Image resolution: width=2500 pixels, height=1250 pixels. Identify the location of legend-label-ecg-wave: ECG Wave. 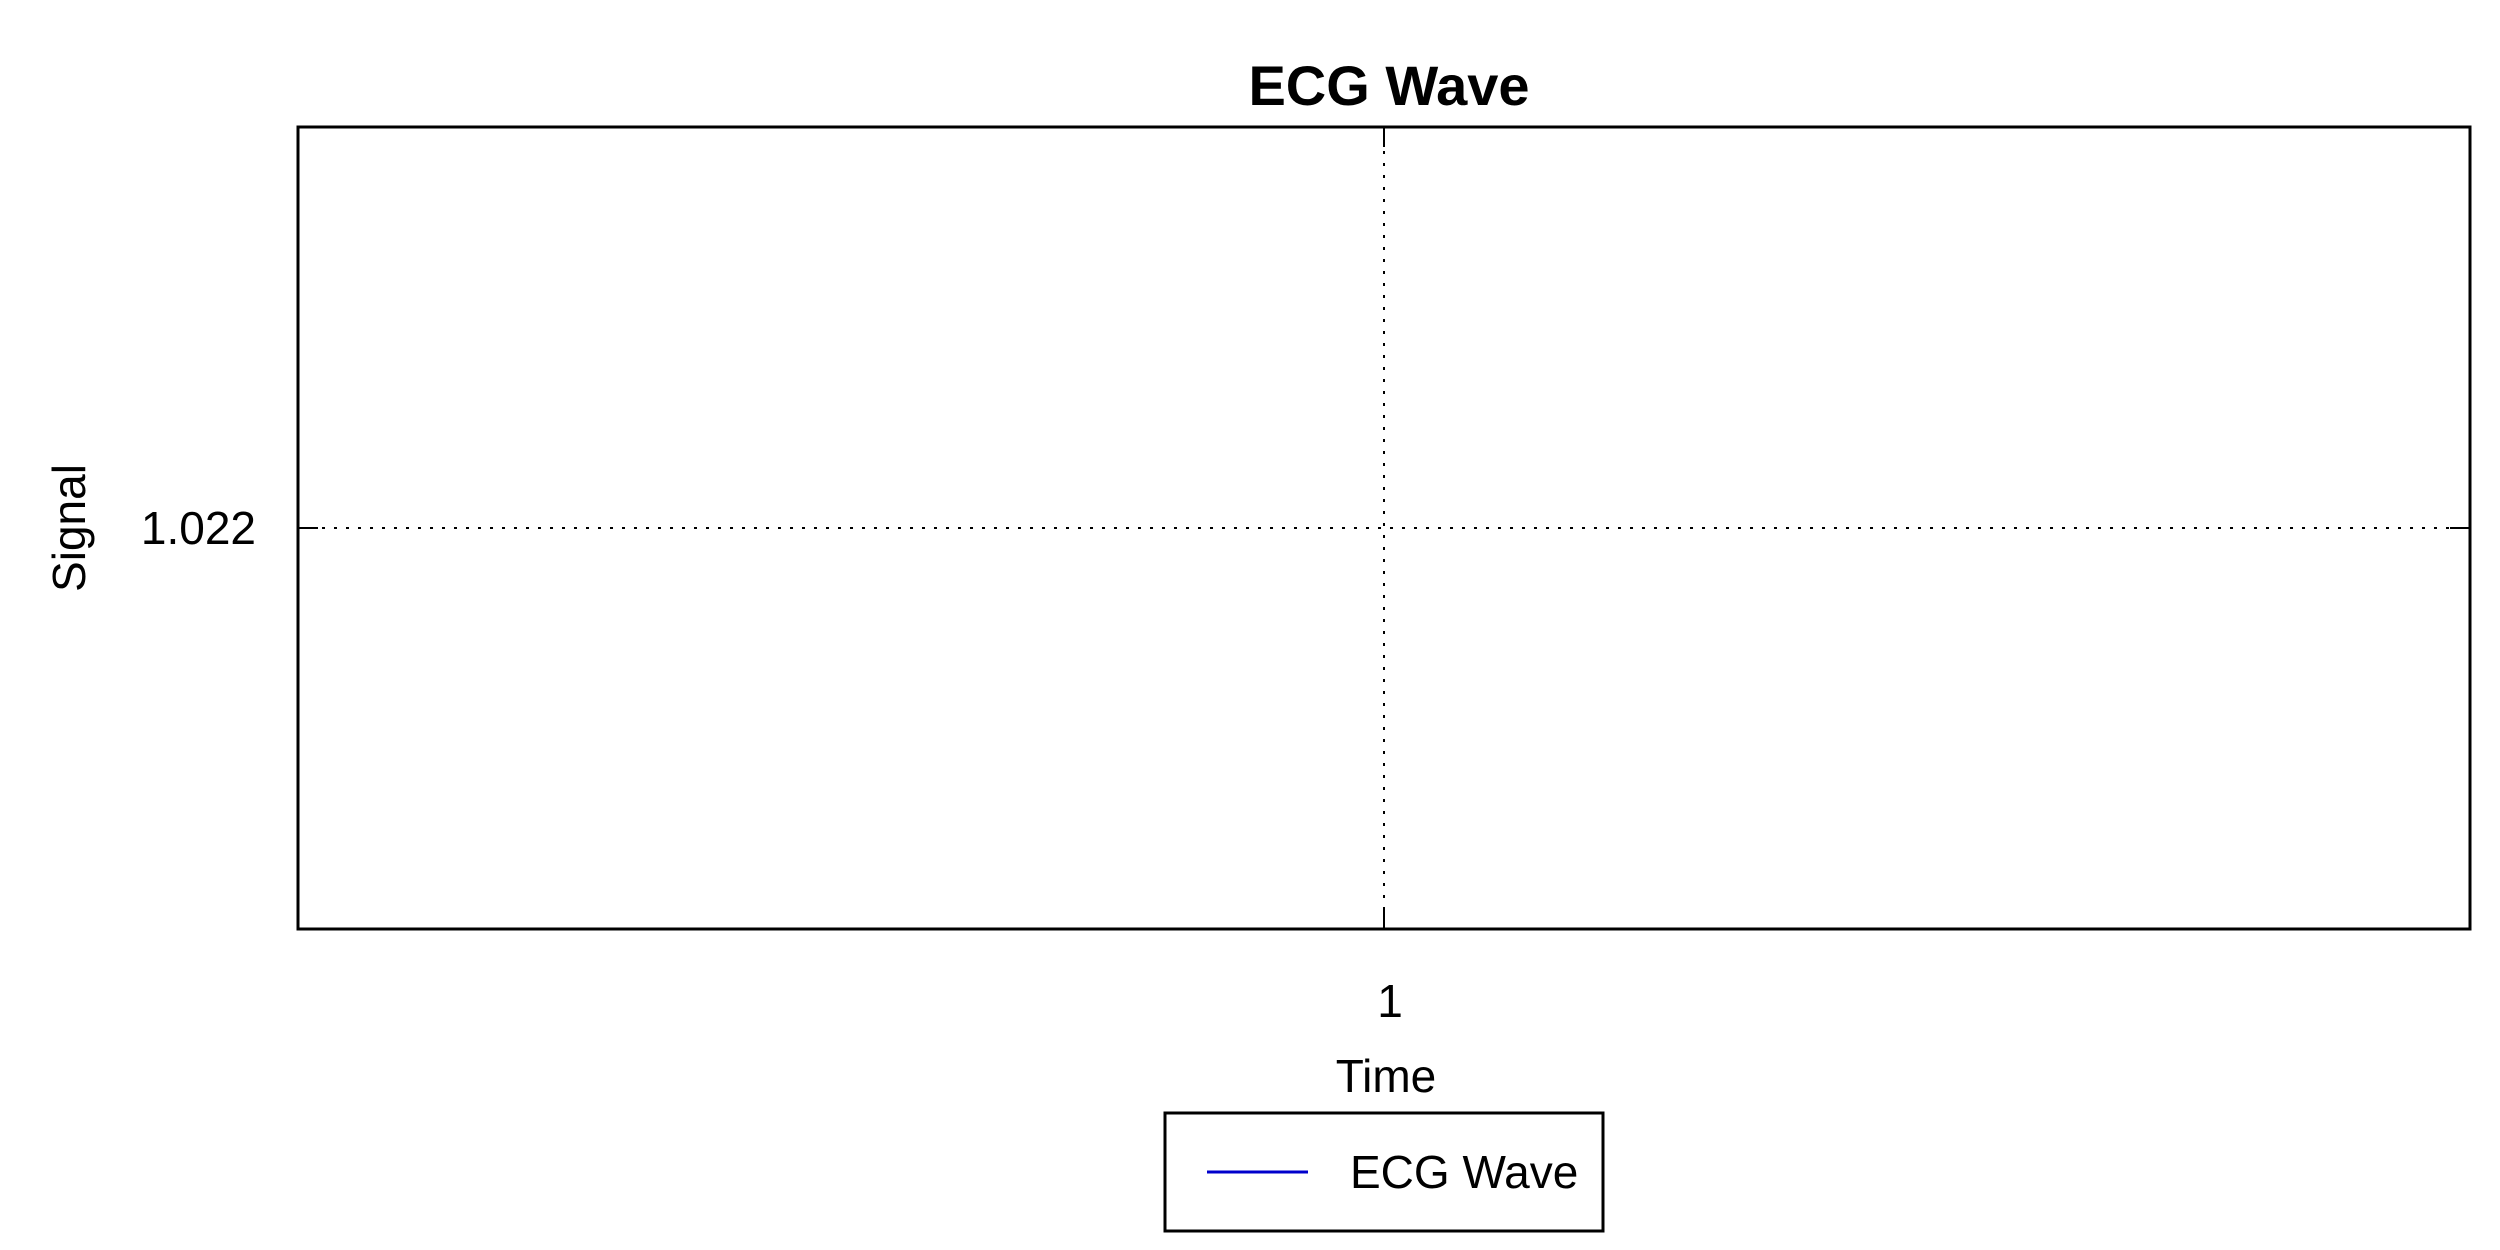
(1464, 1172).